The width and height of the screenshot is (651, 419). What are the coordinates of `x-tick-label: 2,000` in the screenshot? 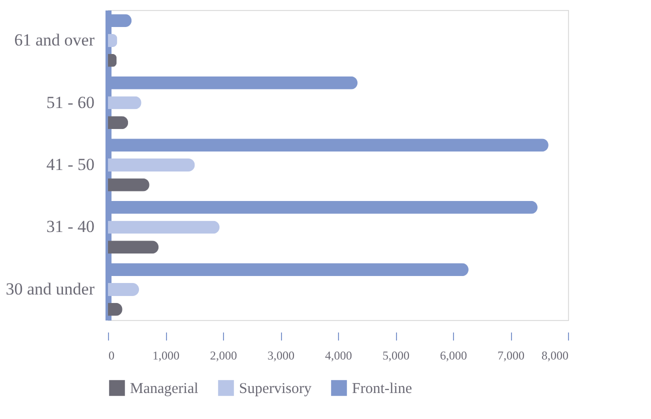 It's located at (223, 355).